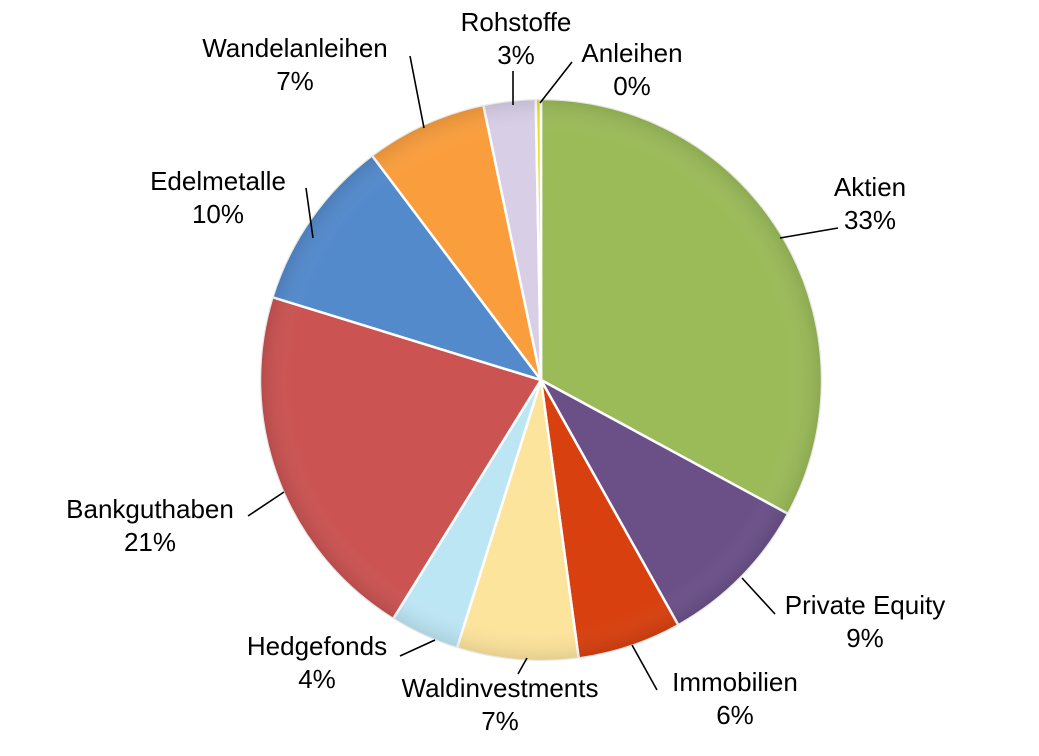  Describe the element at coordinates (516, 22) in the screenshot. I see `slice-label-rohstoffe: Rohstoffe` at that location.